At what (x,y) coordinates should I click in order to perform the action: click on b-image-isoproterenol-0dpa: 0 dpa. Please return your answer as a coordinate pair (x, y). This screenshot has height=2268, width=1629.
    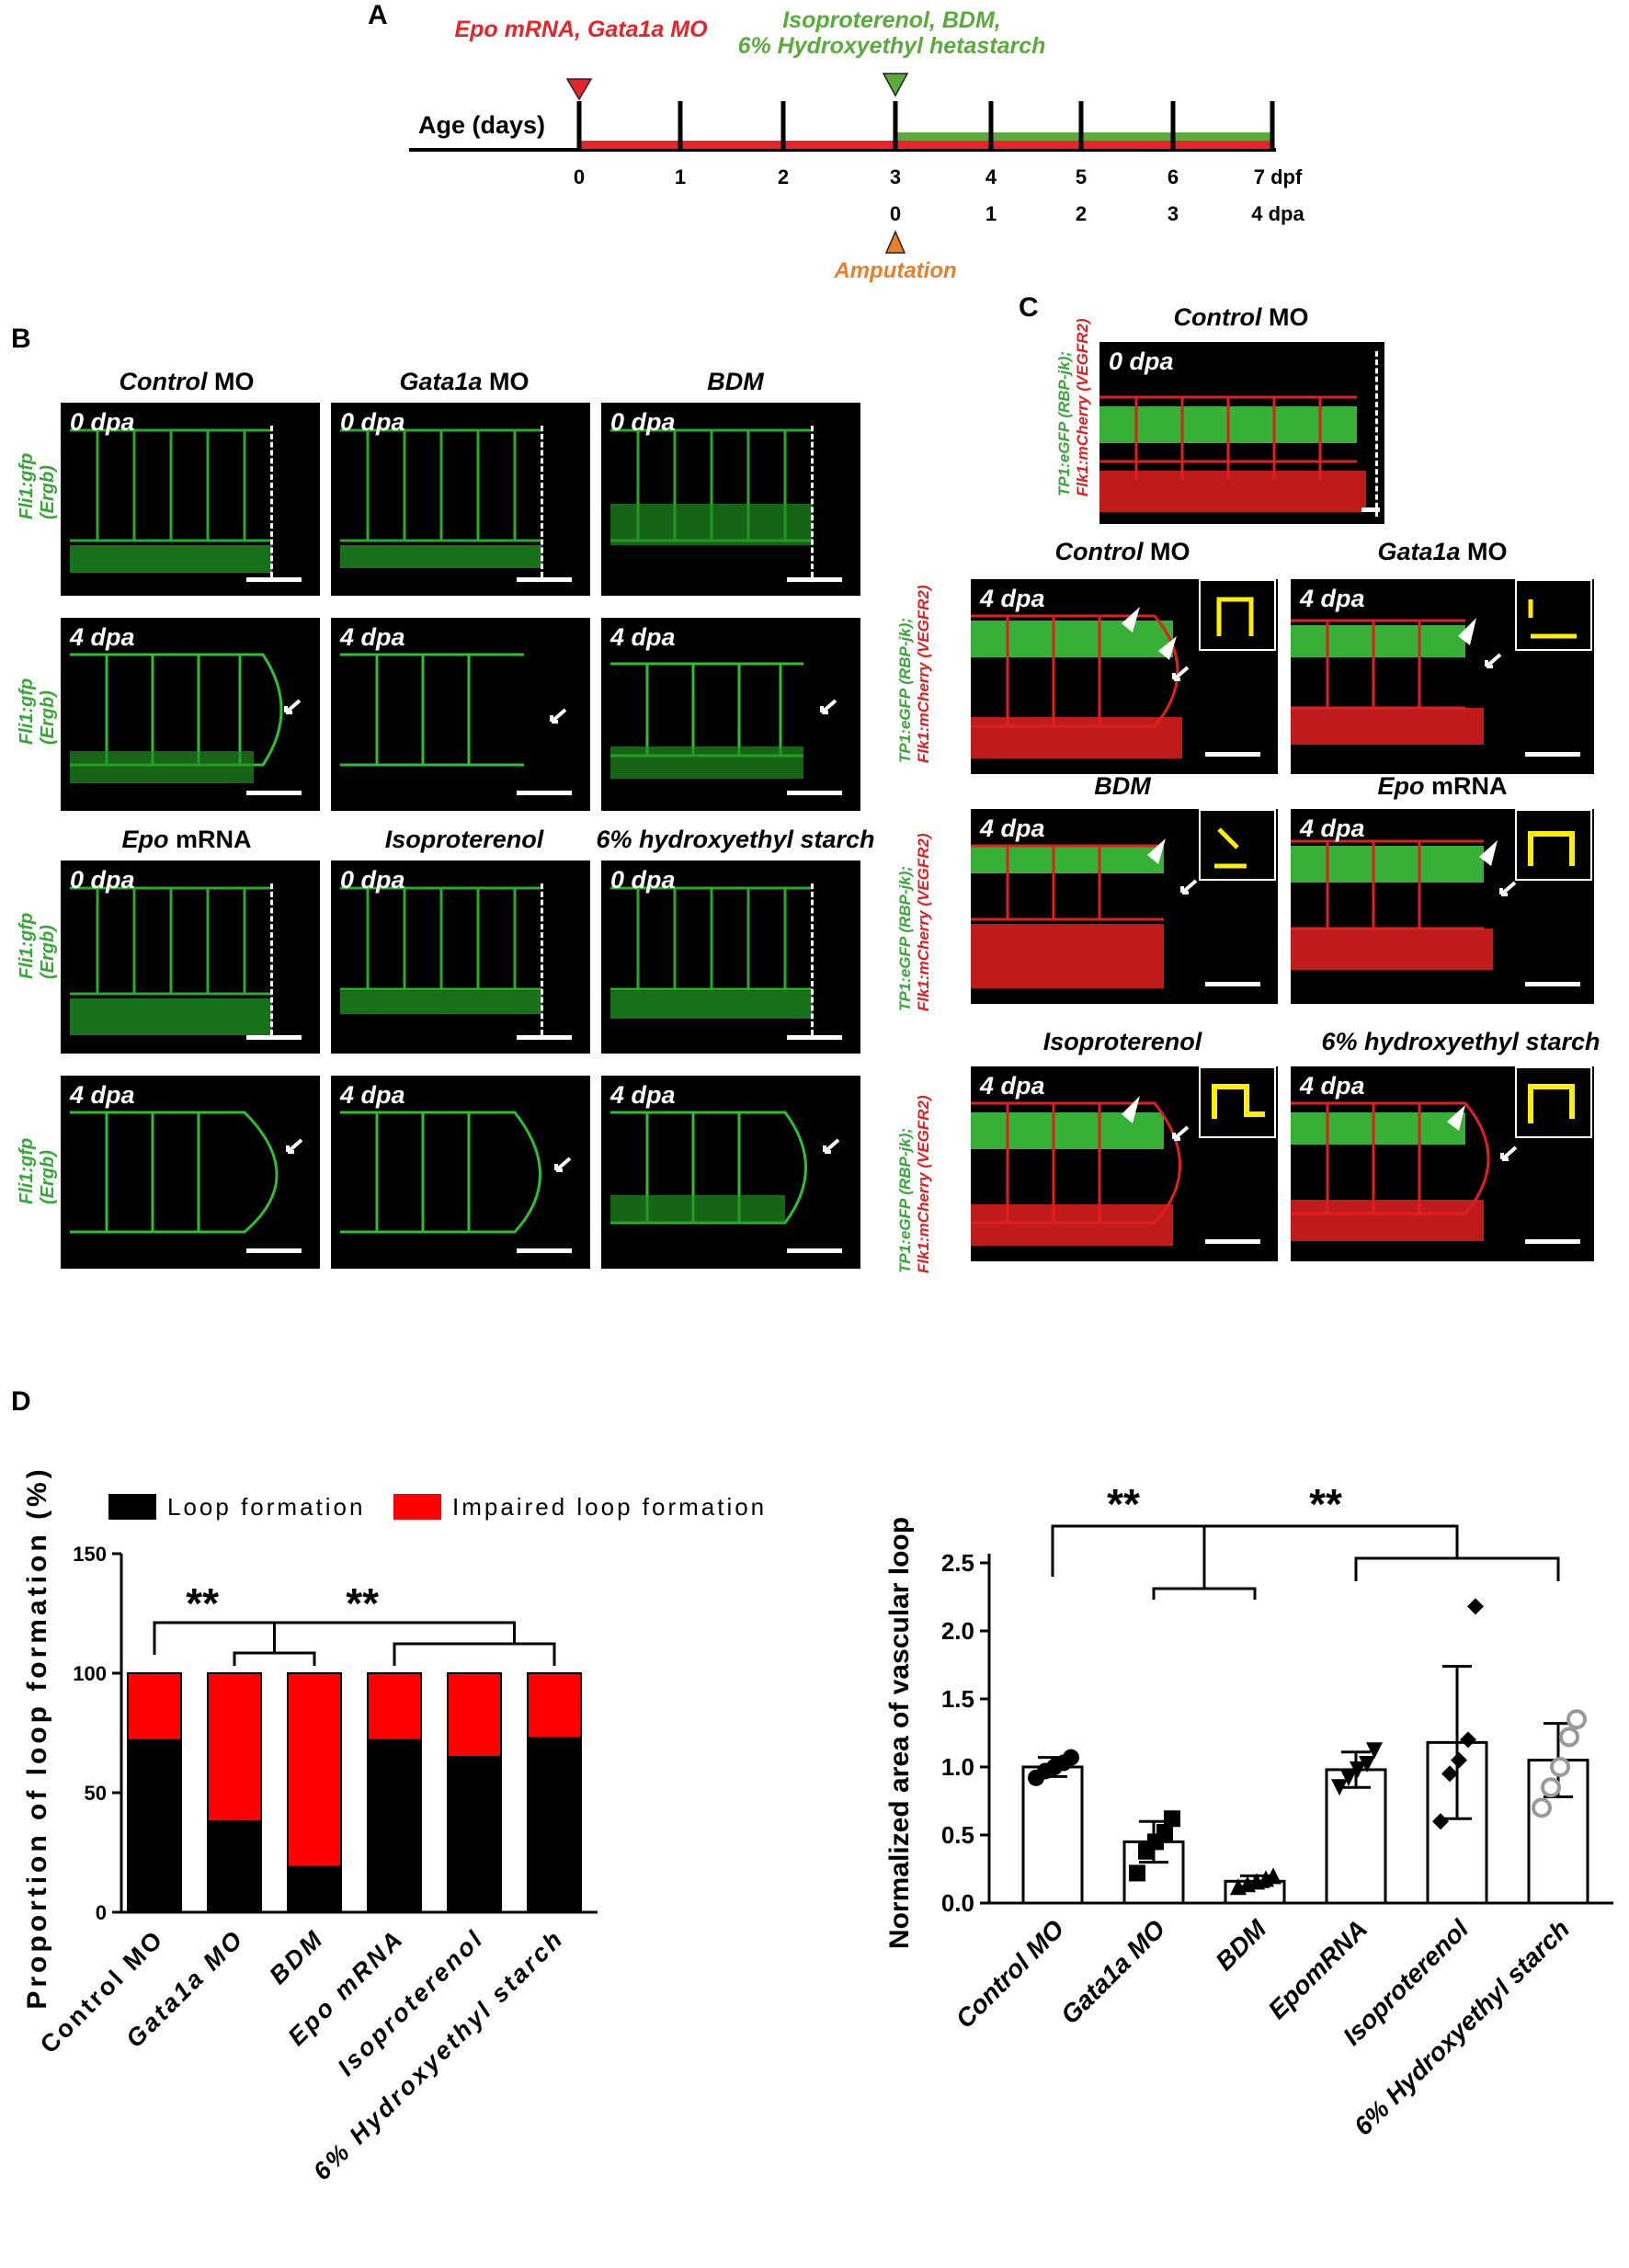
    Looking at the image, I should click on (461, 957).